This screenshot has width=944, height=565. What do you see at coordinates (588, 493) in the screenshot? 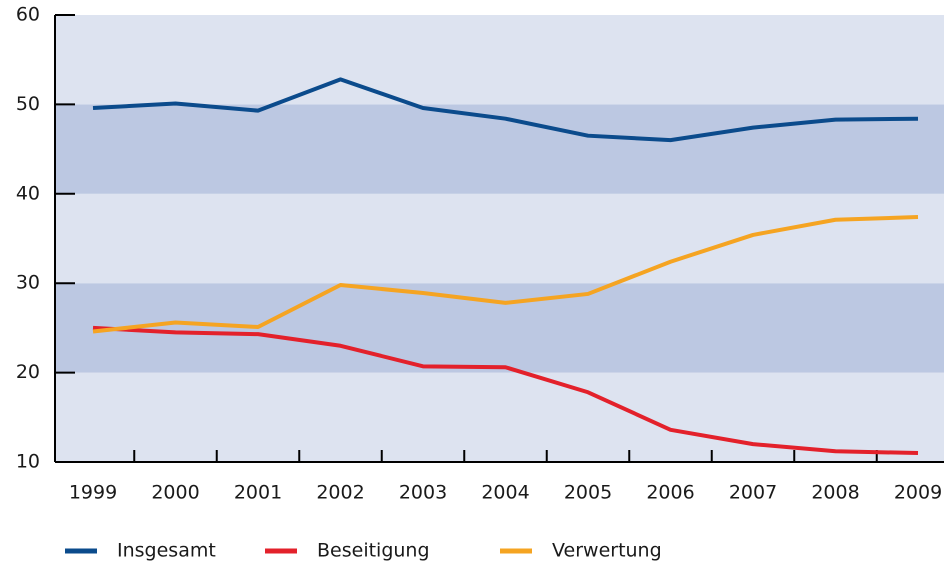
I see `x-tick-label: 2005` at bounding box center [588, 493].